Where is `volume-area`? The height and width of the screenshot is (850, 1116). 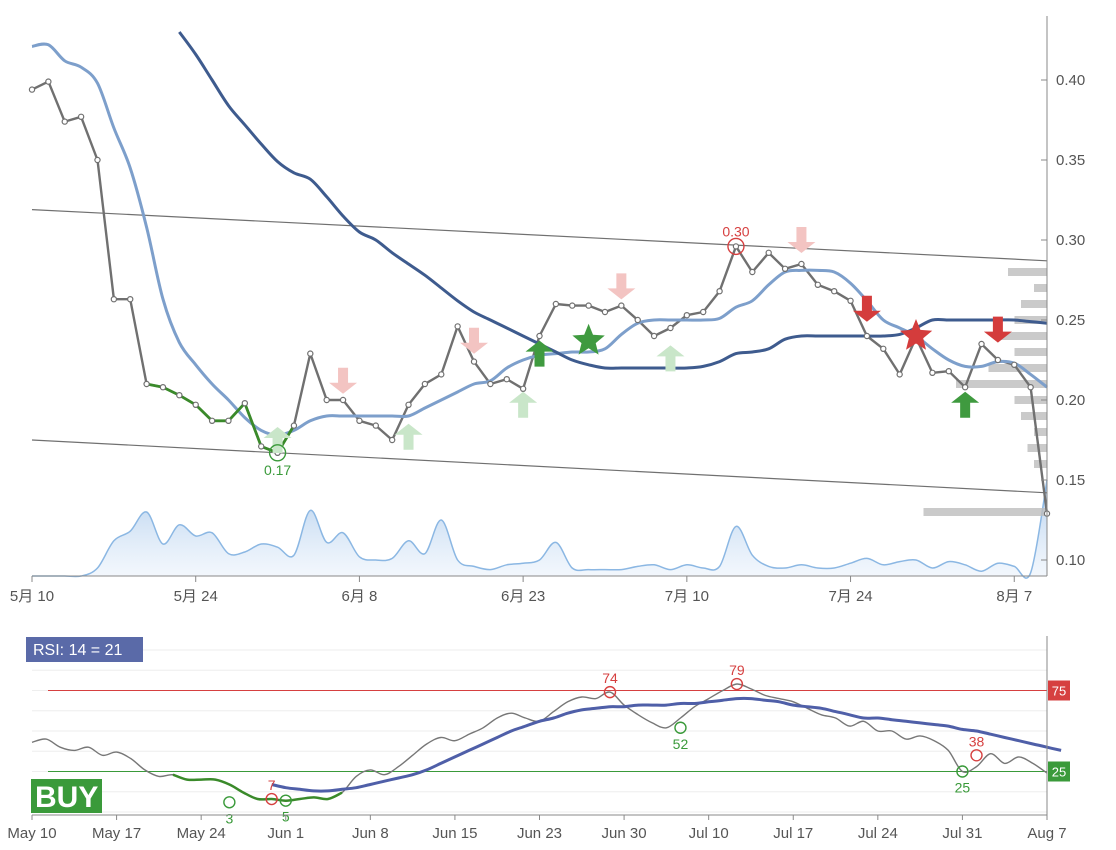
volume-area is located at coordinates (540, 529).